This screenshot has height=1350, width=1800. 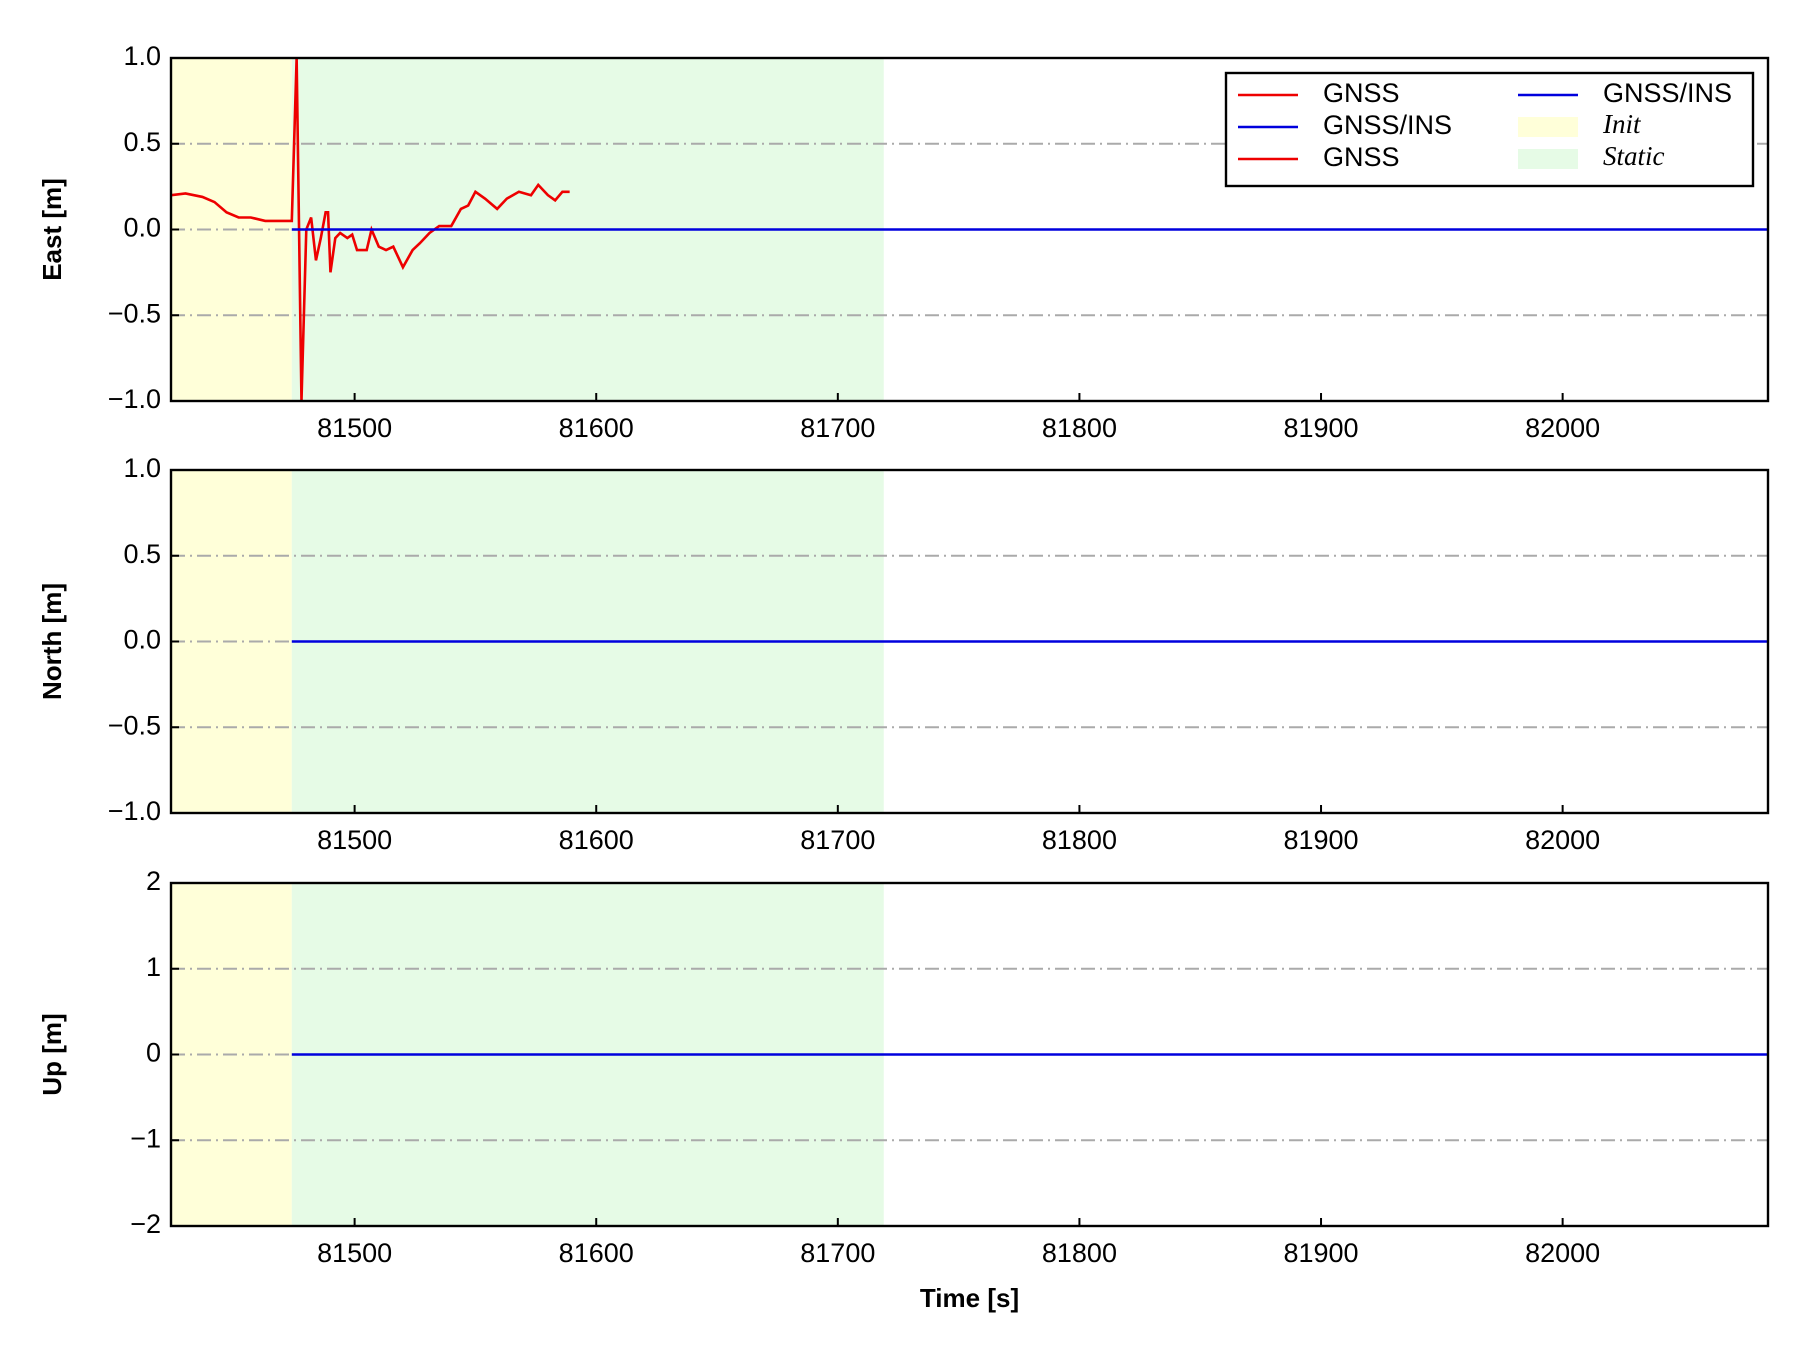 I want to click on y-tick-label: 1, so click(x=153, y=967).